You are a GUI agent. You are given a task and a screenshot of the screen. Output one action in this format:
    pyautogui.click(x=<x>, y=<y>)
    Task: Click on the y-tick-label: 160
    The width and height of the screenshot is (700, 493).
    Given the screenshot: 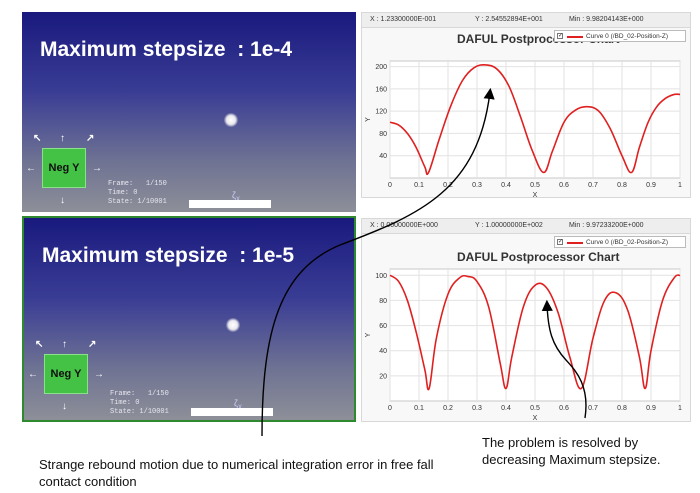 What is the action you would take?
    pyautogui.click(x=381, y=89)
    